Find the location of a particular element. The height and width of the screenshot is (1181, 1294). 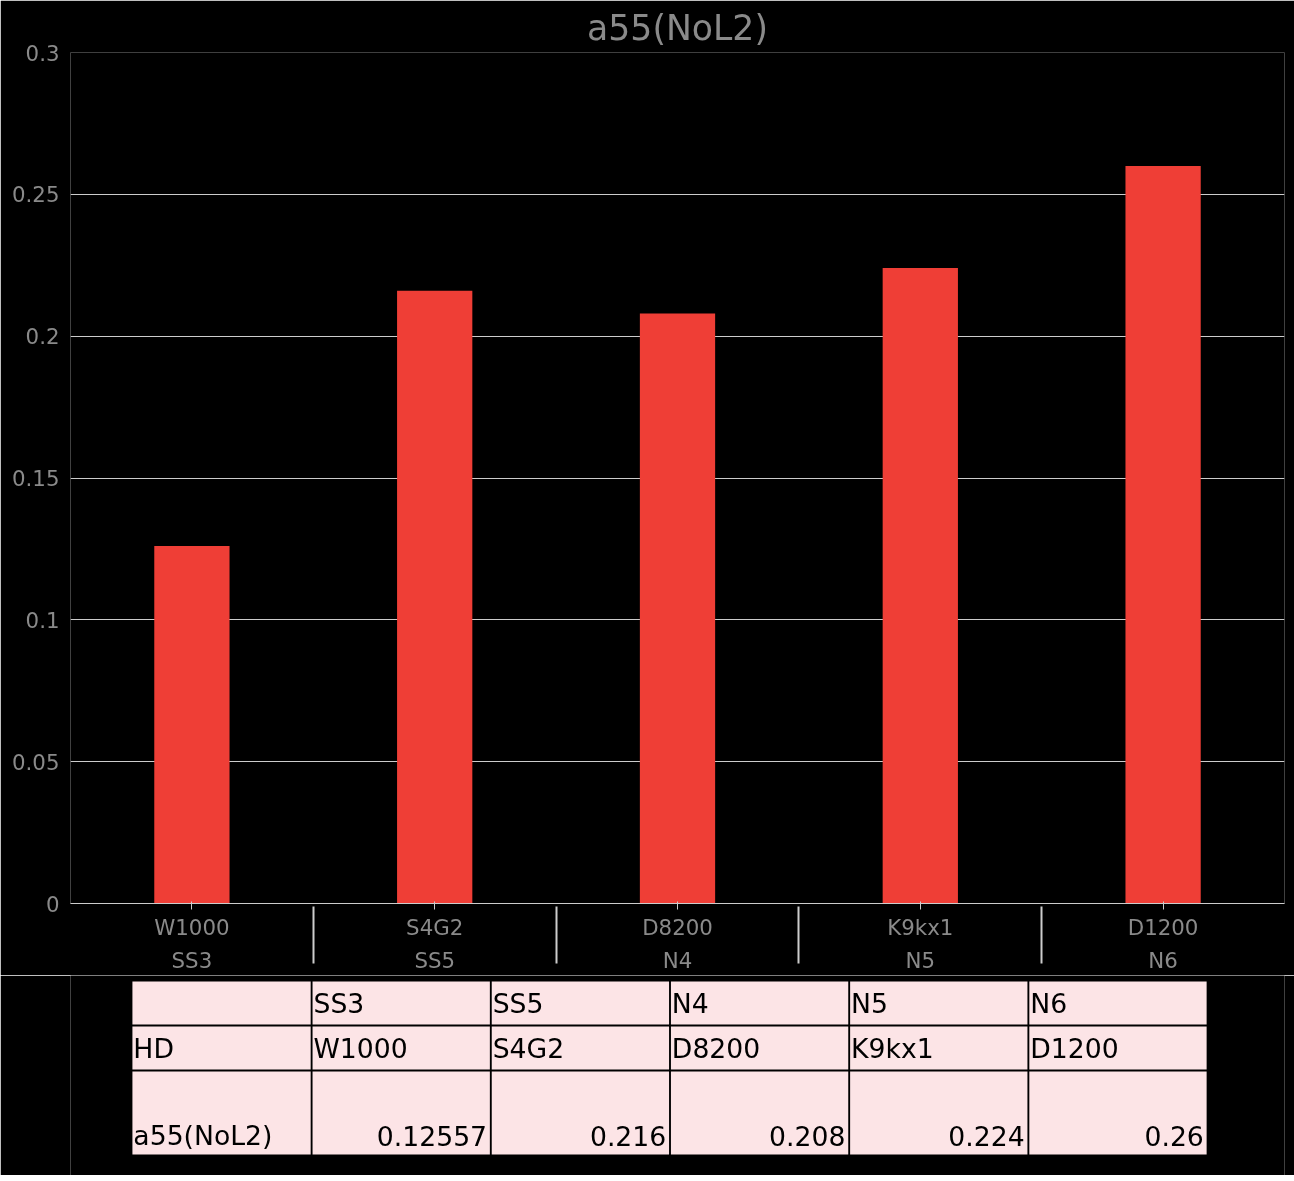

y-tick-label: 0.15 is located at coordinates (36, 478).